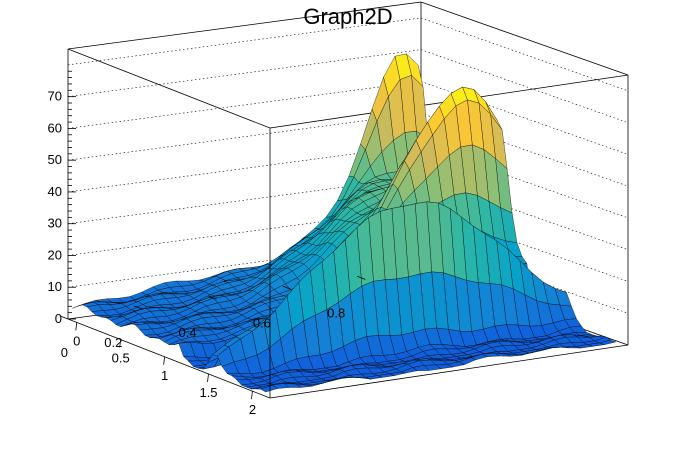 The image size is (696, 472). Describe the element at coordinates (55, 191) in the screenshot. I see `z-tick-label: 40` at that location.